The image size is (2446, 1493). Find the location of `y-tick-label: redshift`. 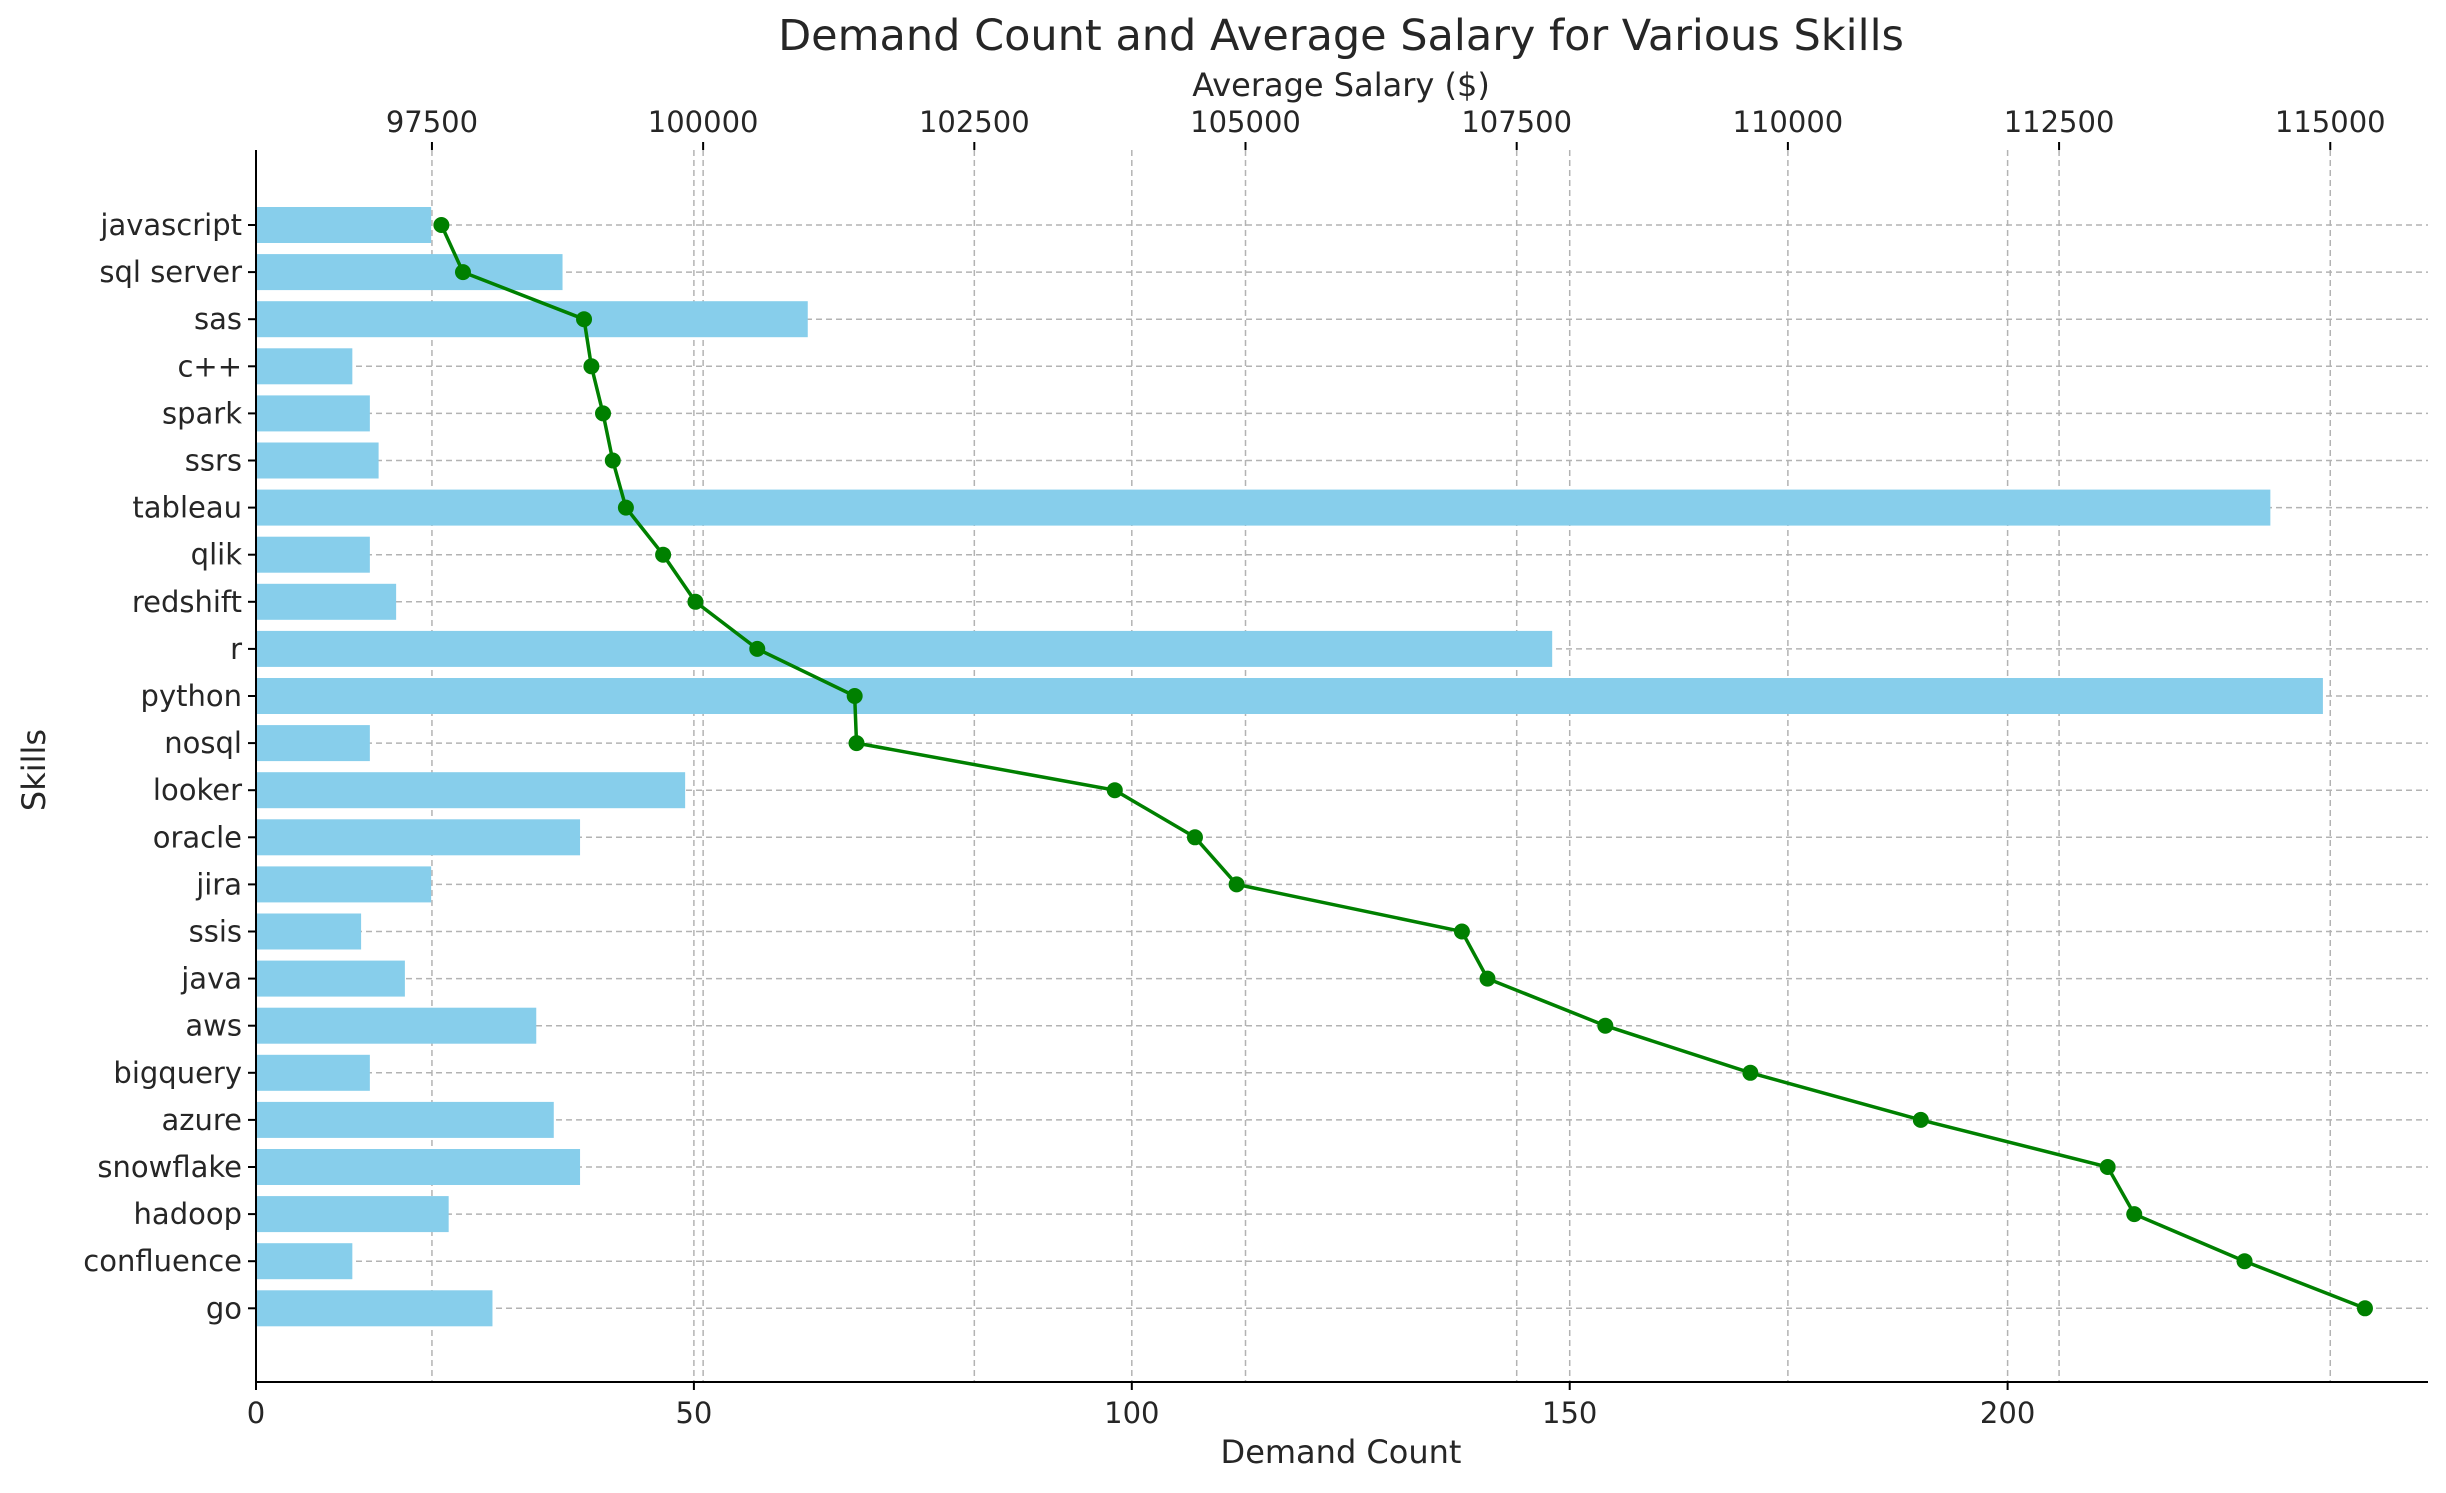

y-tick-label: redshift is located at coordinates (187, 602).